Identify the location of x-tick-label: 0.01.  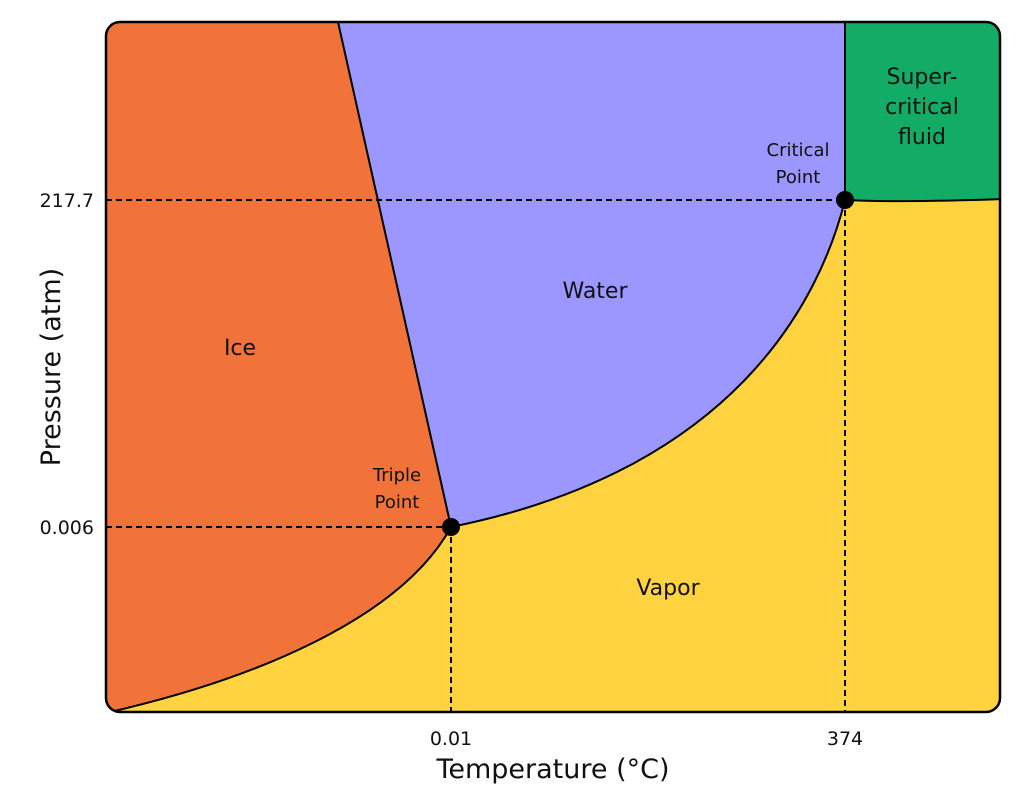
(451, 739).